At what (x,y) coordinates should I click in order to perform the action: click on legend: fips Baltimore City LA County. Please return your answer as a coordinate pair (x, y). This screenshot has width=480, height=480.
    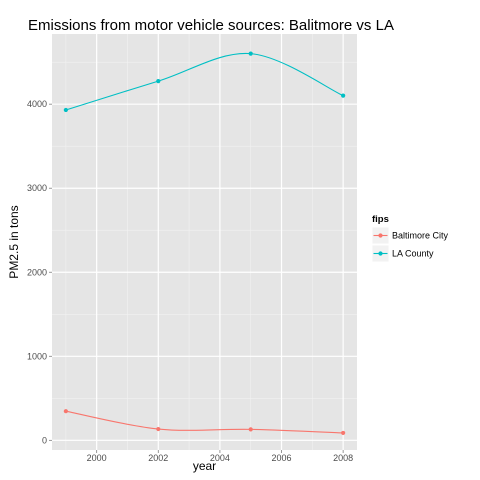
    Looking at the image, I should click on (410, 238).